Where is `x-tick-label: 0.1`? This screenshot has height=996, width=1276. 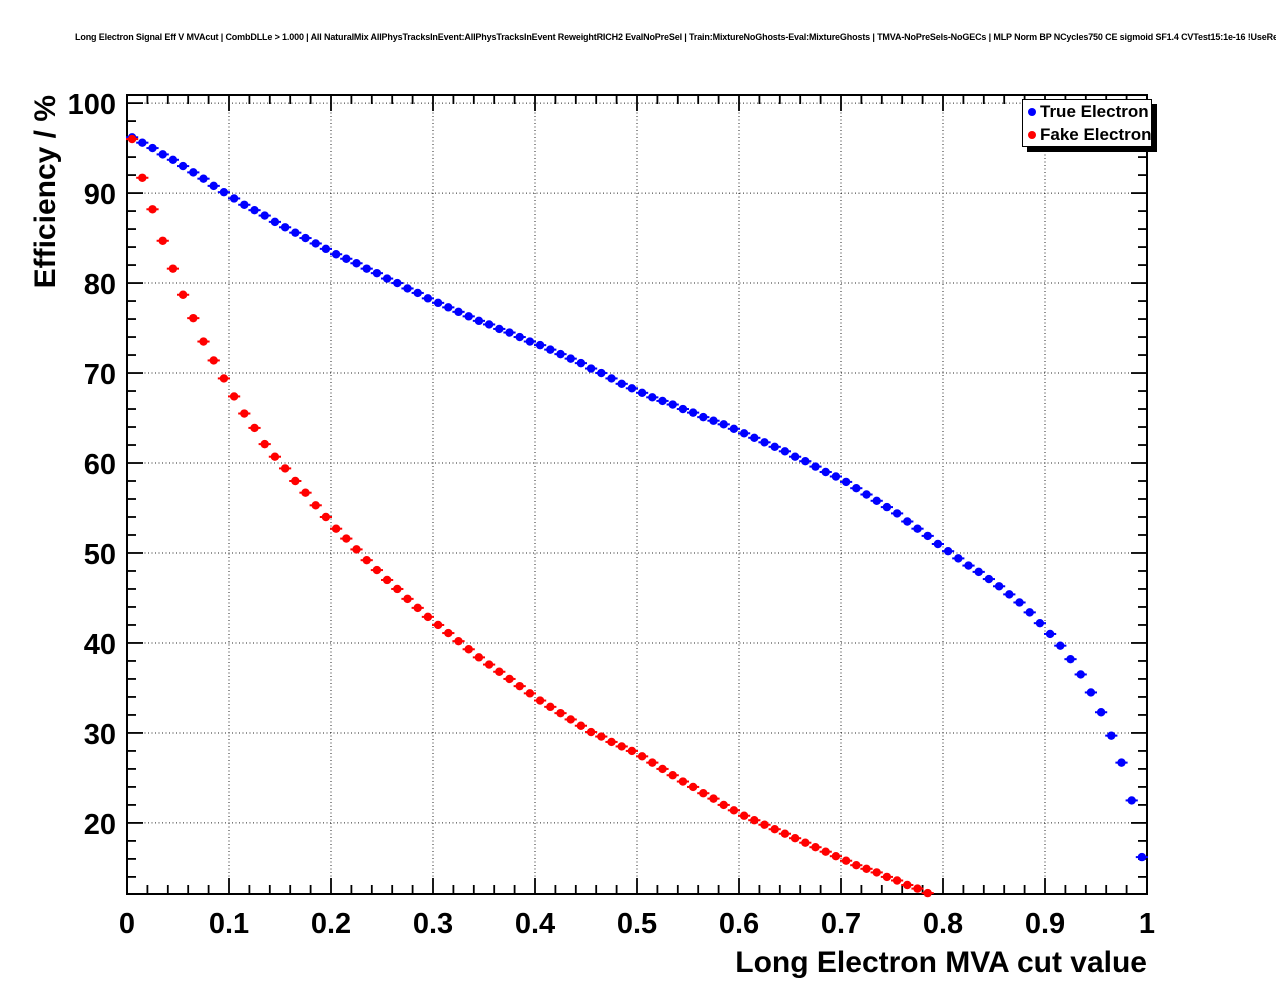 x-tick-label: 0.1 is located at coordinates (229, 924).